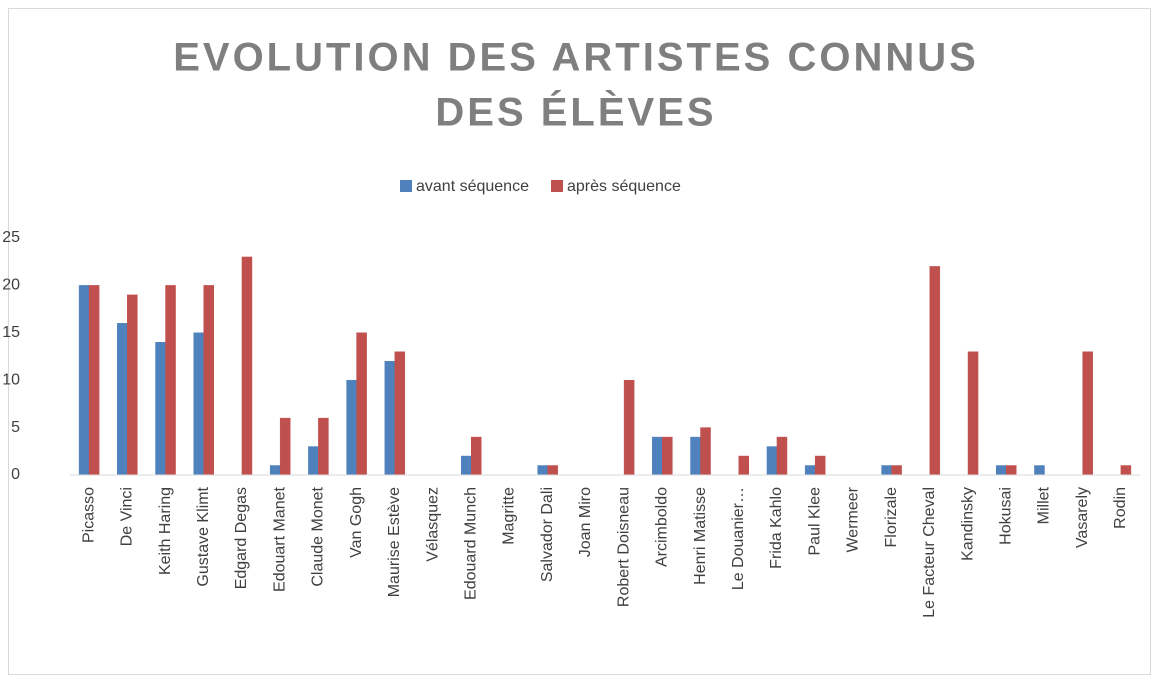 This screenshot has width=1152, height=675. What do you see at coordinates (929, 552) in the screenshot?
I see `x-tick-label: Le Facteur Cheval` at bounding box center [929, 552].